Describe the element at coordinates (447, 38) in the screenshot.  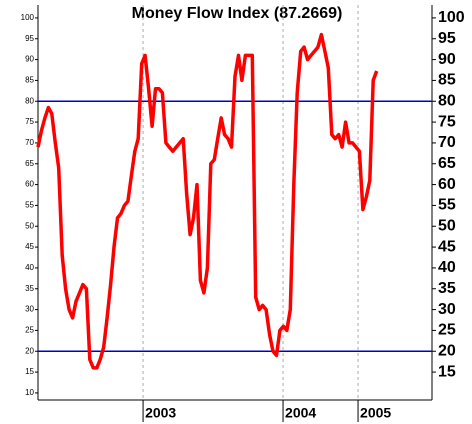
I see `y2-tick-label: 95` at that location.